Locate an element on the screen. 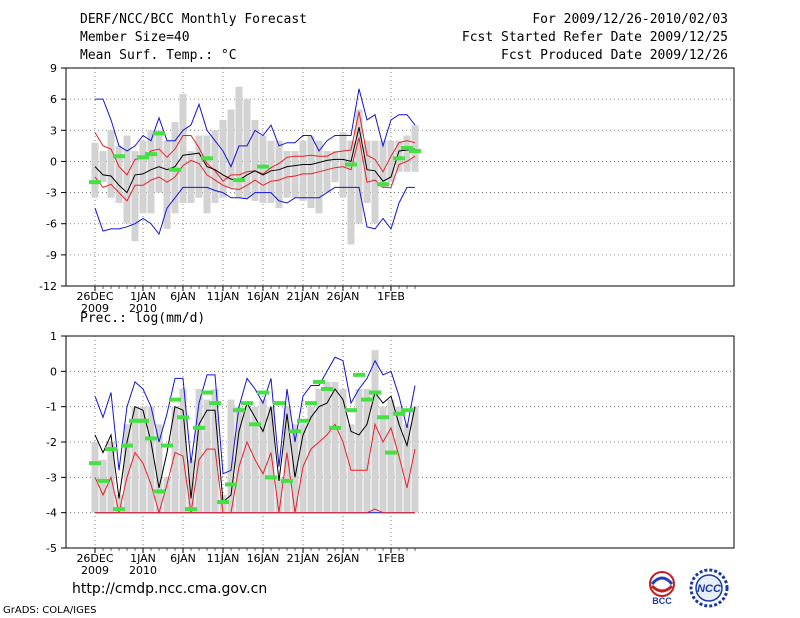 The image size is (800, 618). panel1-x-tick-label: 1FEB is located at coordinates (391, 296).